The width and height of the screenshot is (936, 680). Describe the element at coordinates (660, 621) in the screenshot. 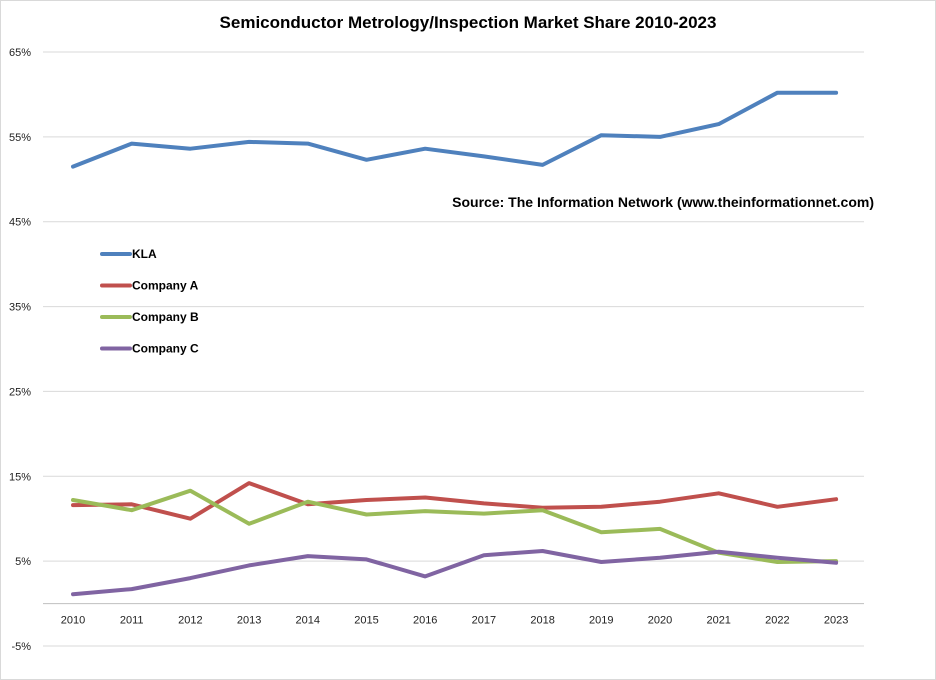

I see `x-tick-label: 2020` at that location.